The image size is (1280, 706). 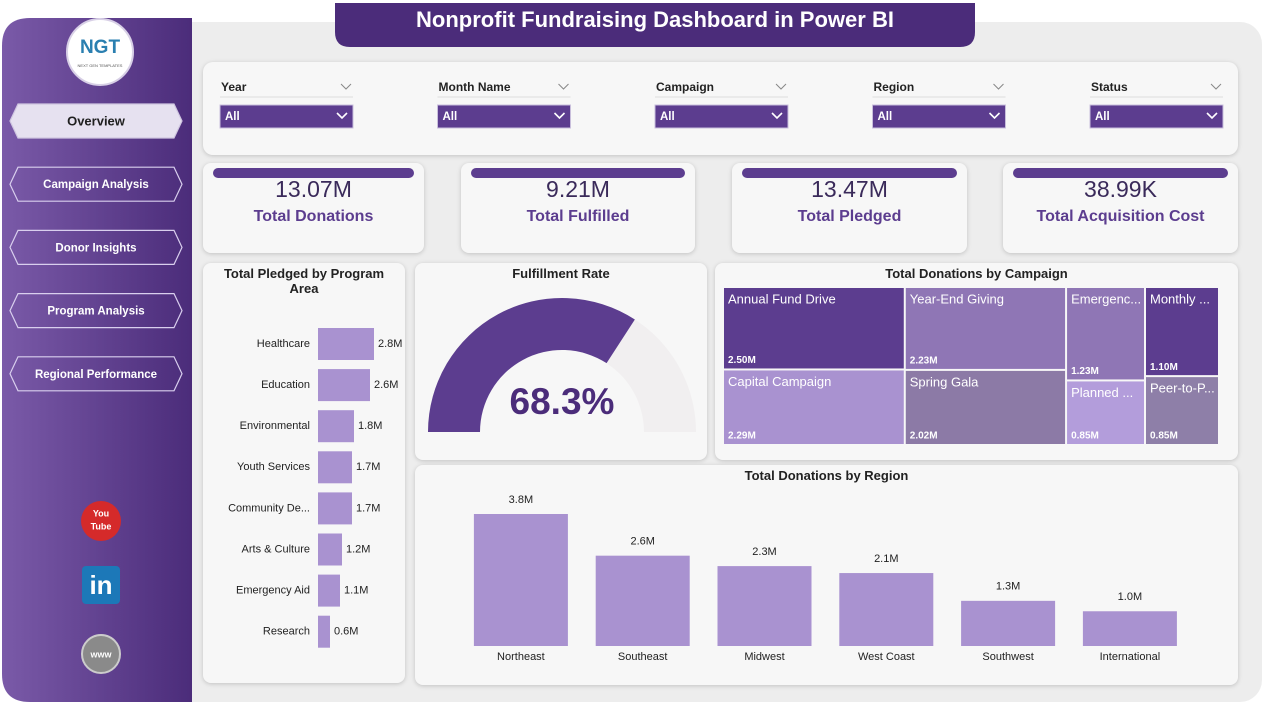 I want to click on gauge-value: 68.3%, so click(x=562, y=401).